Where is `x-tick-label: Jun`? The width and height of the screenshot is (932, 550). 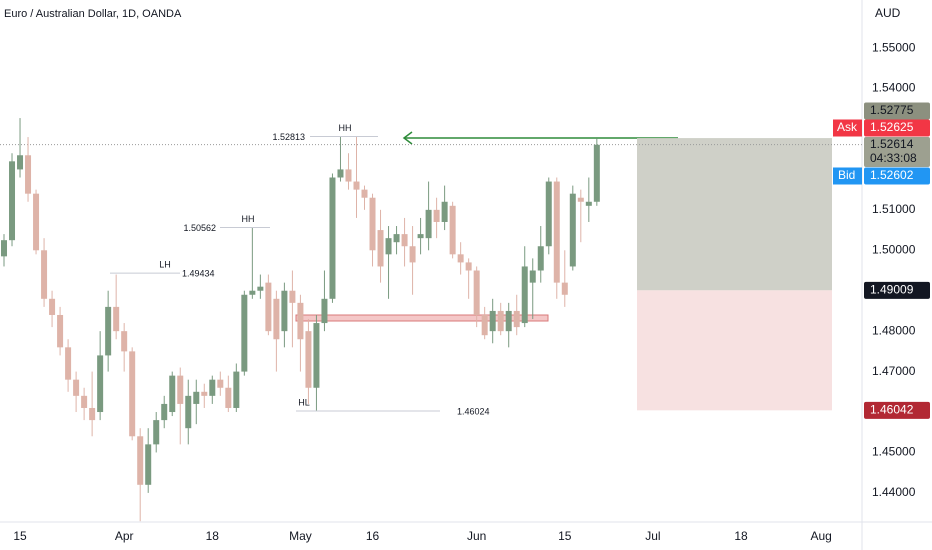
x-tick-label: Jun is located at coordinates (476, 536).